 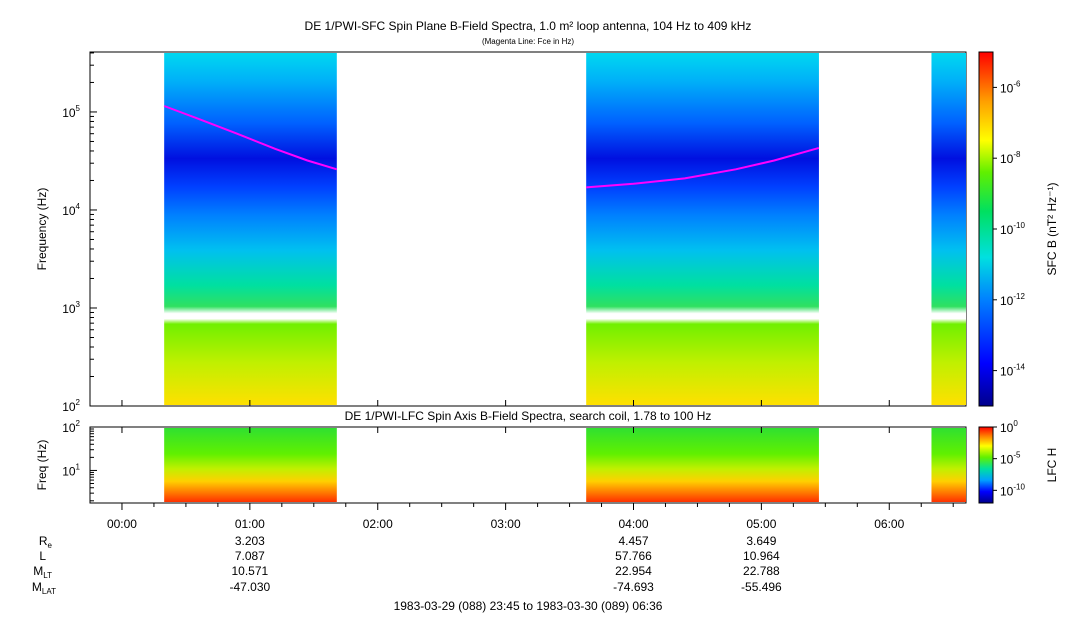 What do you see at coordinates (250, 571) in the screenshot?
I see `ephemeris-value-mlt: 10.571` at bounding box center [250, 571].